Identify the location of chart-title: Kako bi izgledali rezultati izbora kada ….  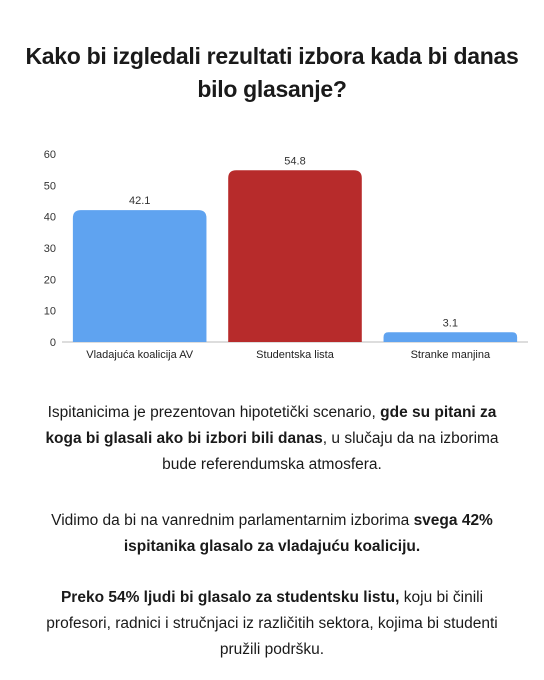
(272, 73).